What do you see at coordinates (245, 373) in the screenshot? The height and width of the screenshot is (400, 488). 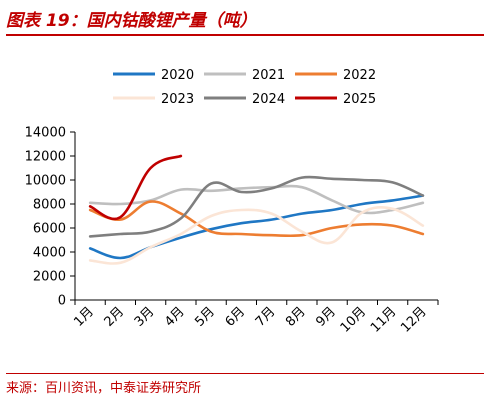 I see `source-divider` at bounding box center [245, 373].